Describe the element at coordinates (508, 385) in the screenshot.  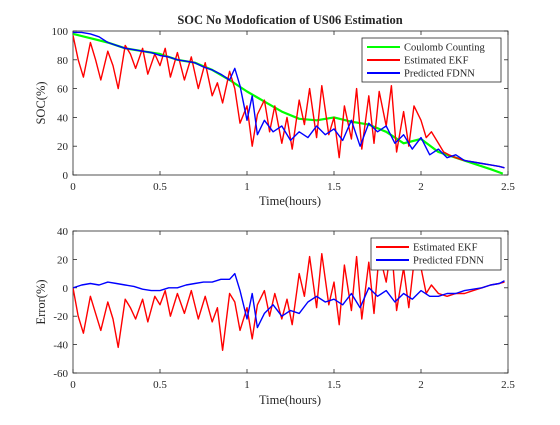
I see `error-x-tick-label: 2.5` at that location.